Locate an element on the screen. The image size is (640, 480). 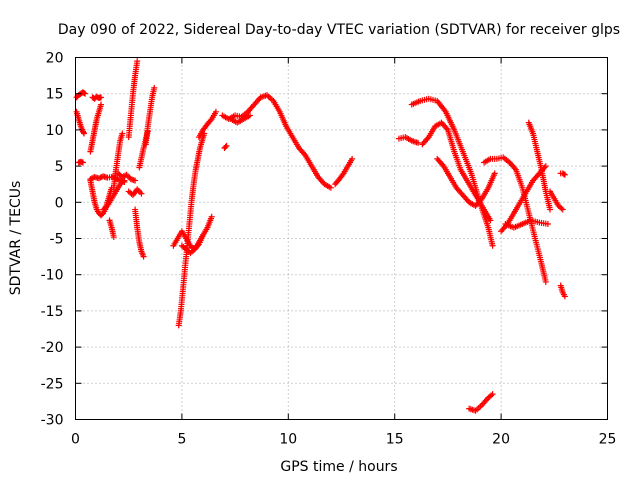
y-tick-label: 5 is located at coordinates (59, 167).